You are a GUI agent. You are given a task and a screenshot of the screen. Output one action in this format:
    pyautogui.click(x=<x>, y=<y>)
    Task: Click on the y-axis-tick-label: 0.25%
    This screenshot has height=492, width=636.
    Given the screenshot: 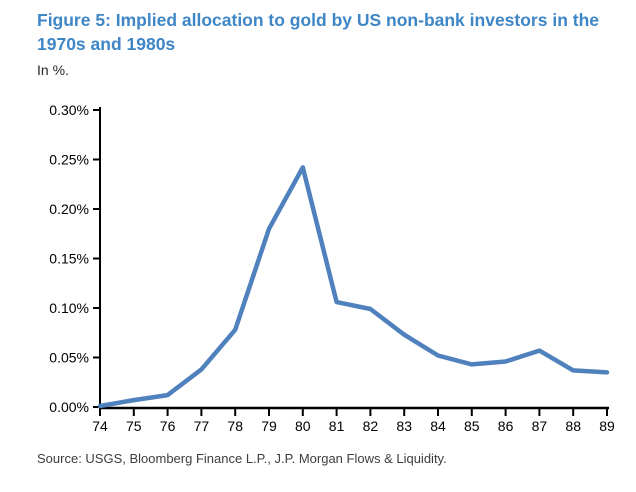 What is the action you would take?
    pyautogui.click(x=69, y=160)
    